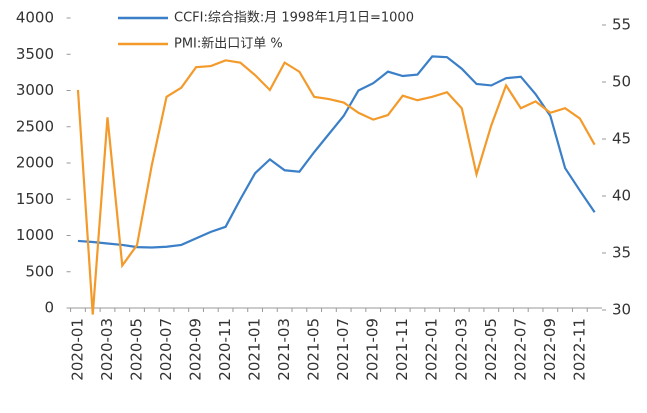  Describe the element at coordinates (39, 271) in the screenshot. I see `y-tick-label: 500` at that location.